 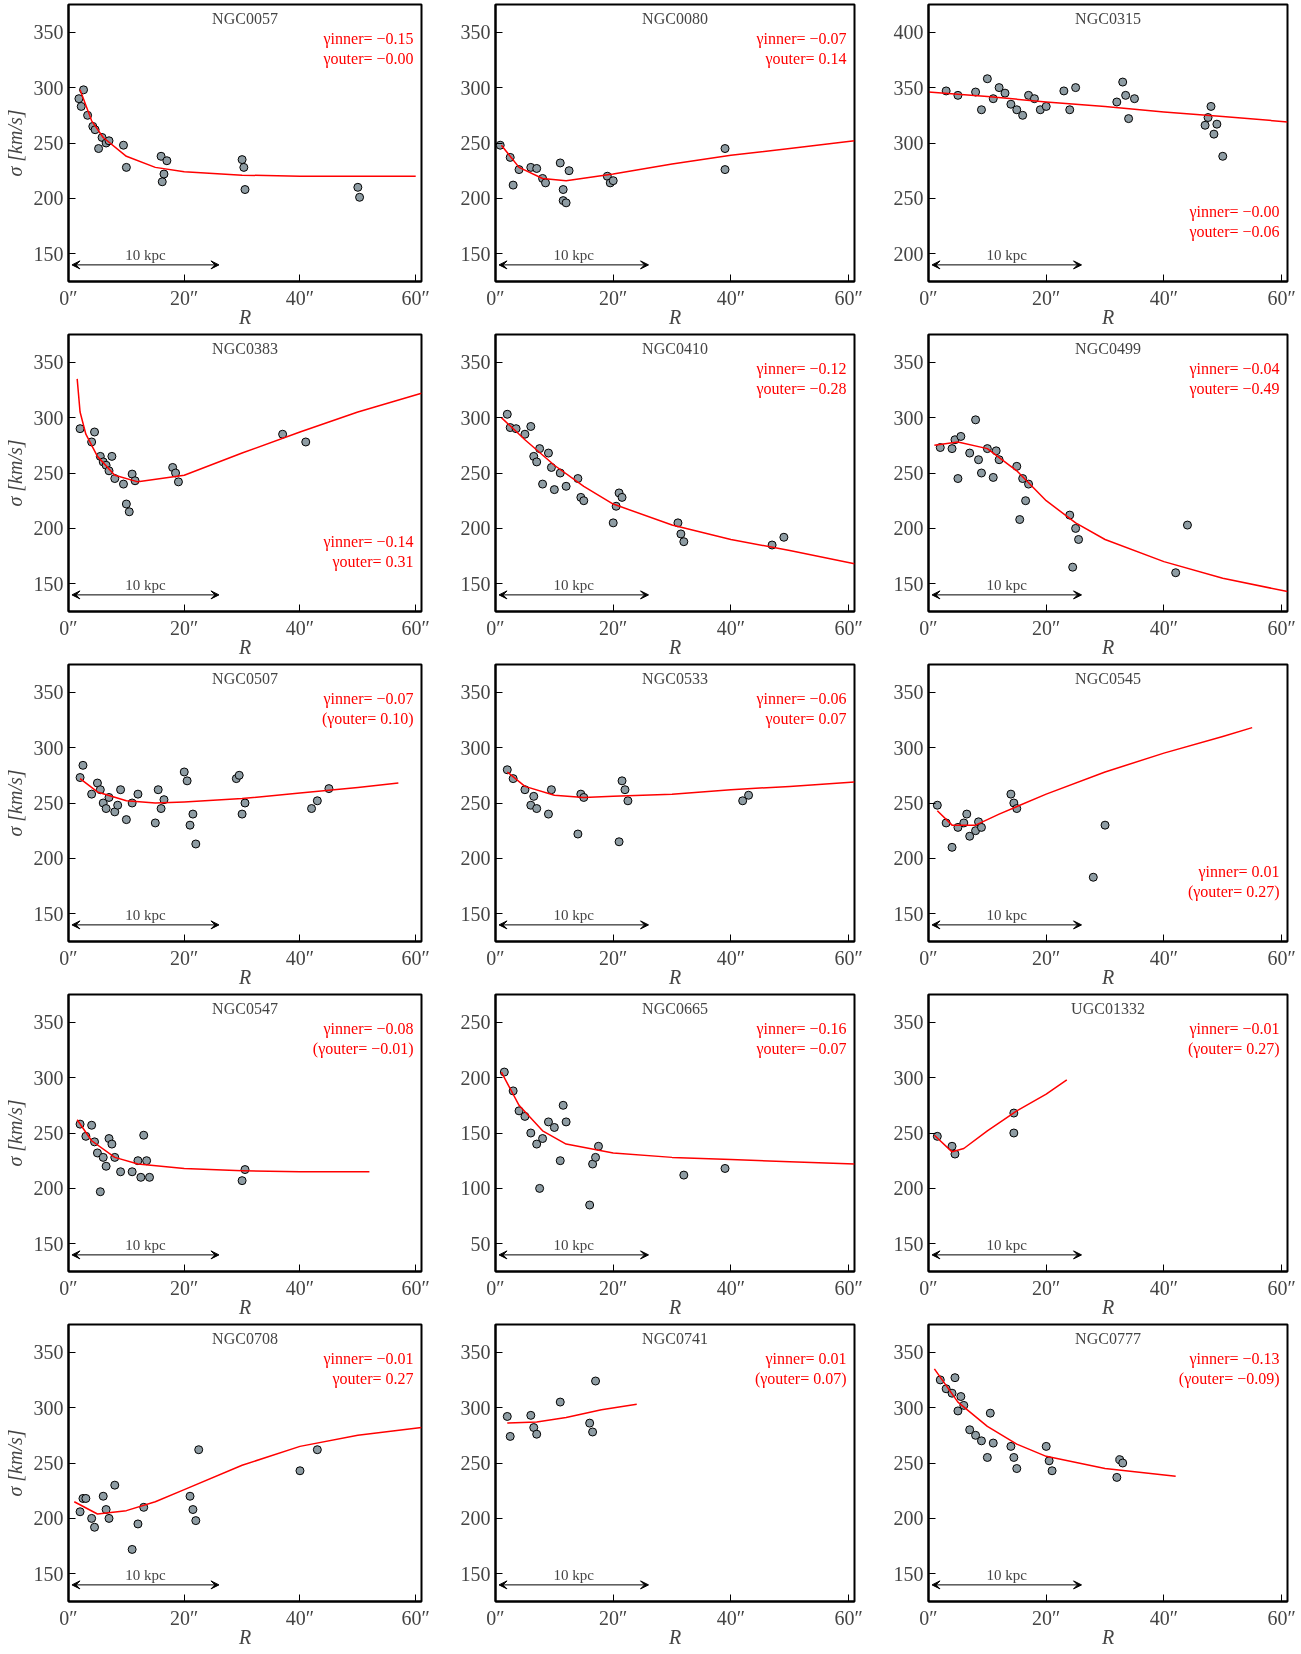 I want to click on chart-title: NGC0315, so click(x=1108, y=18).